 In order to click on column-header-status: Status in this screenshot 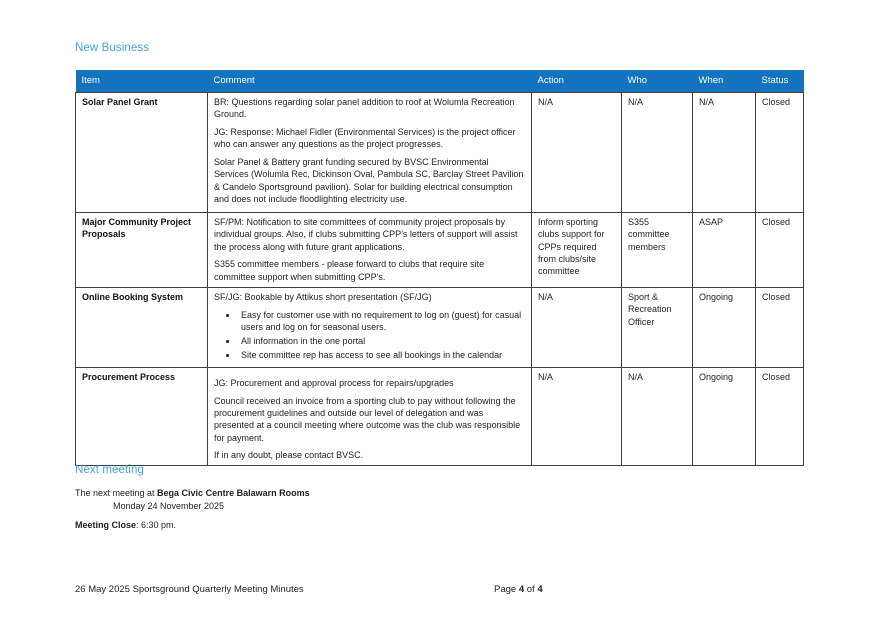, I will do `click(779, 81)`.